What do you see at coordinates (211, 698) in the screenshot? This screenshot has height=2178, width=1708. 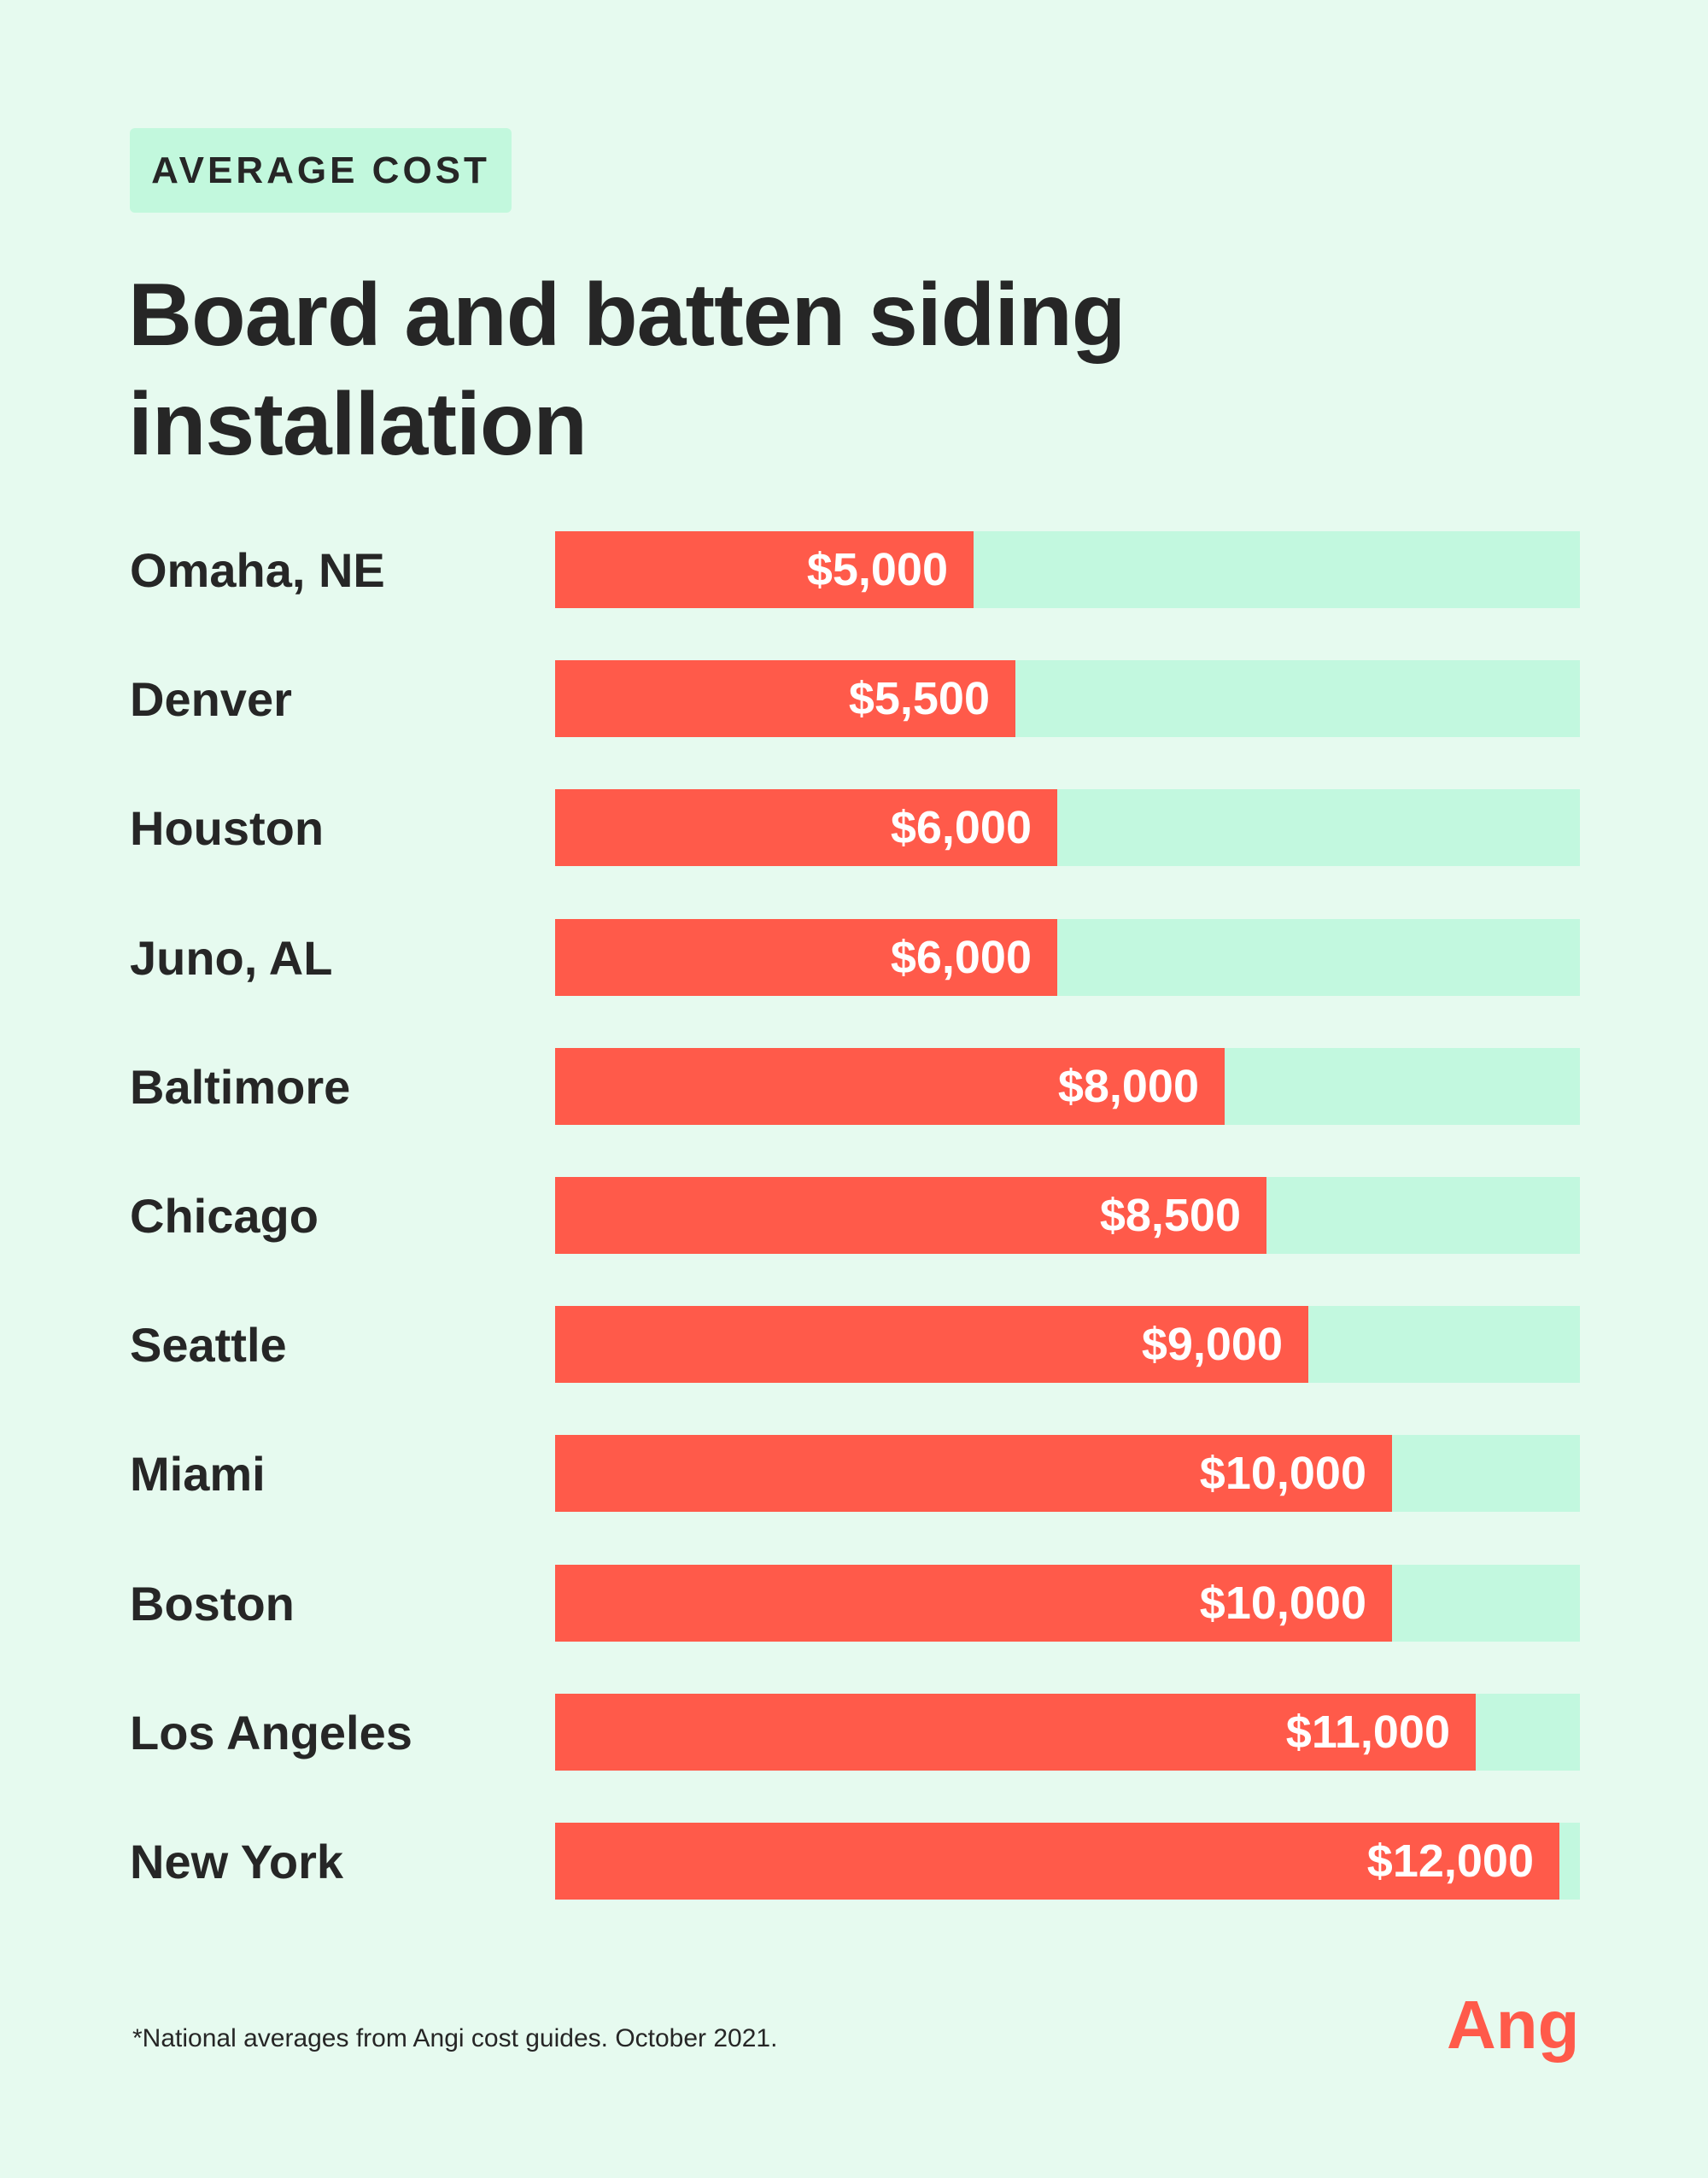 I see `category-label: Denver` at bounding box center [211, 698].